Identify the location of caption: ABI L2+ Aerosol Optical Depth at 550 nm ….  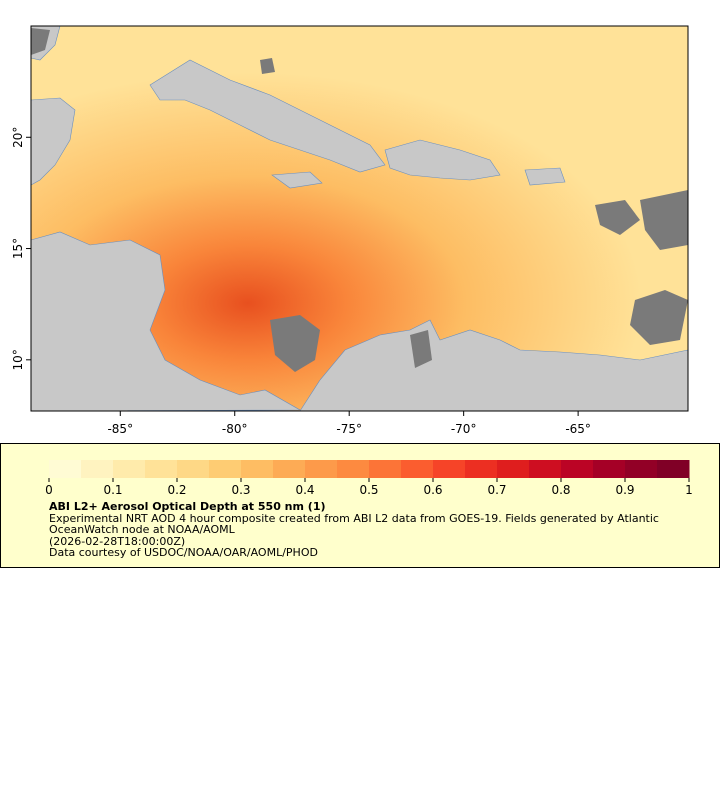
(369, 530).